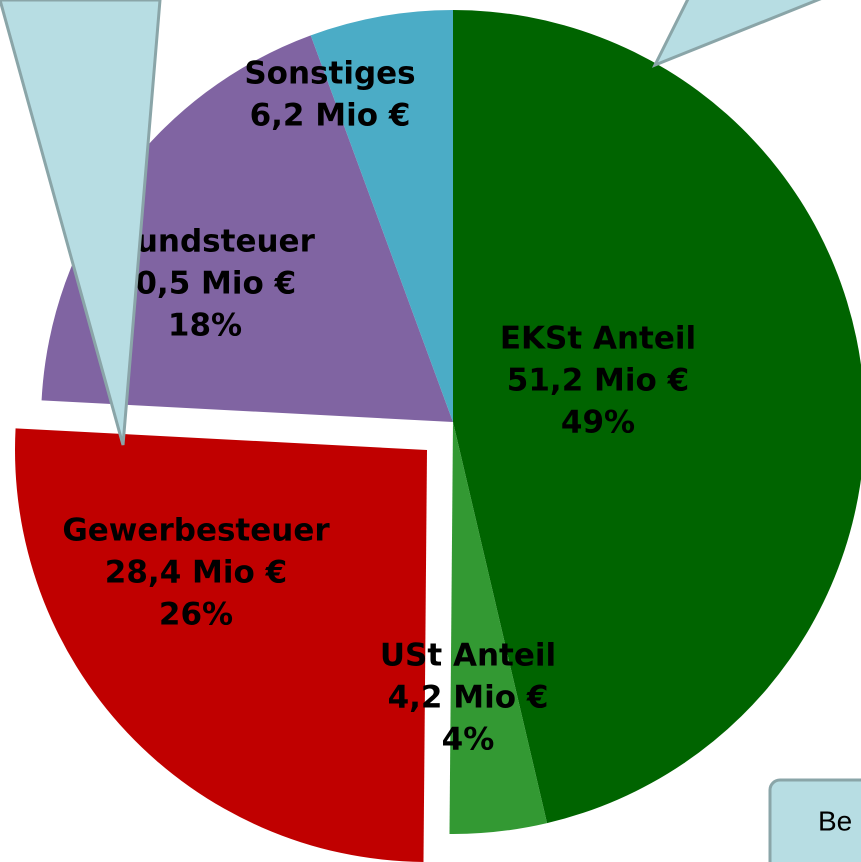 The height and width of the screenshot is (862, 861). What do you see at coordinates (468, 656) in the screenshot?
I see `slice-label: USt Anteil` at bounding box center [468, 656].